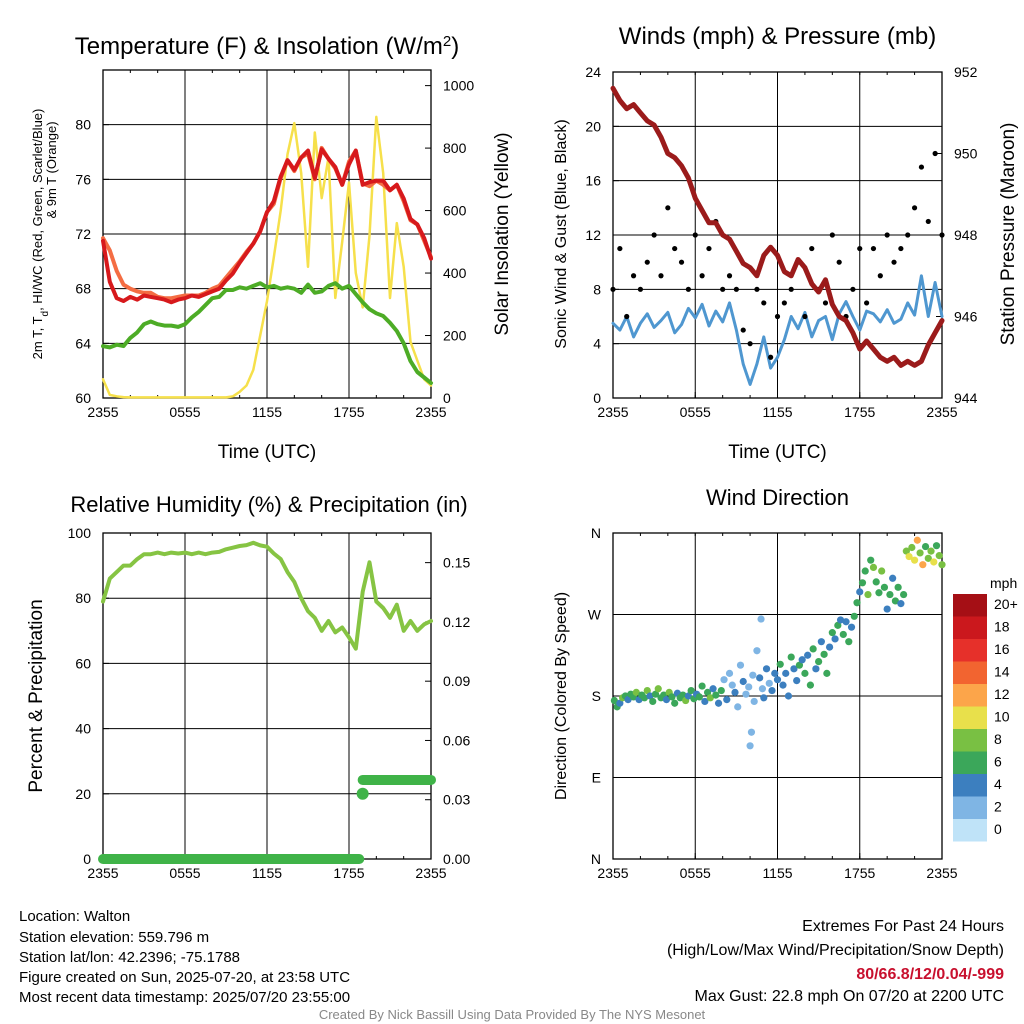 The width and height of the screenshot is (1024, 1024). What do you see at coordinates (83, 729) in the screenshot?
I see `y-tick-label: 40` at bounding box center [83, 729].